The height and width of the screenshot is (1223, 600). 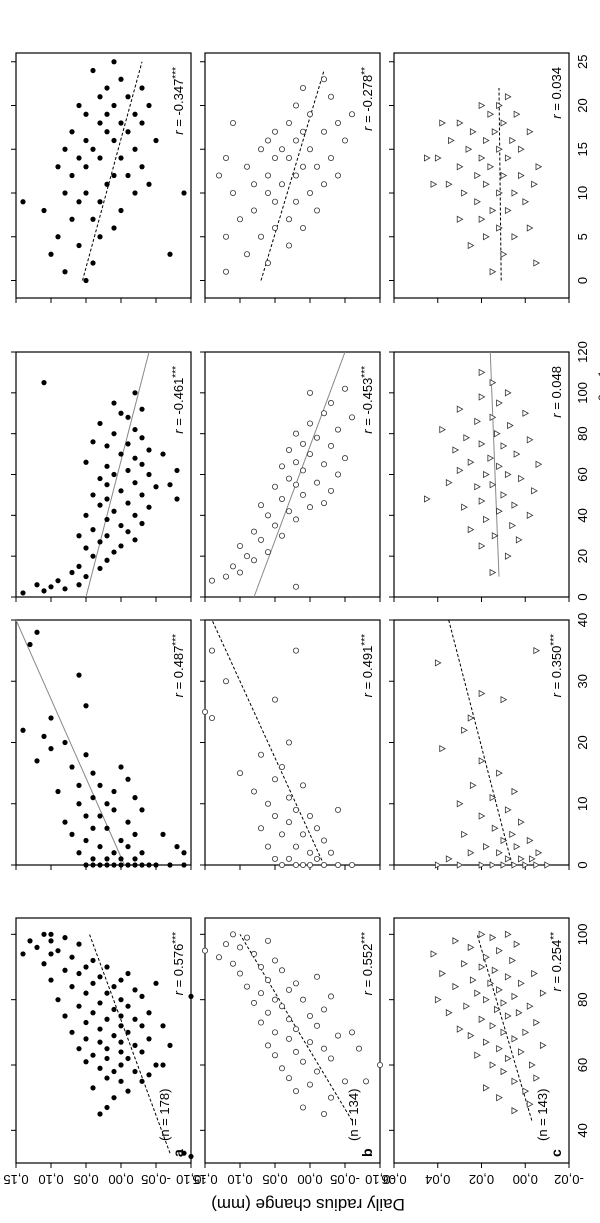 I want to click on panel-letter: b, so click(x=367, y=1152).